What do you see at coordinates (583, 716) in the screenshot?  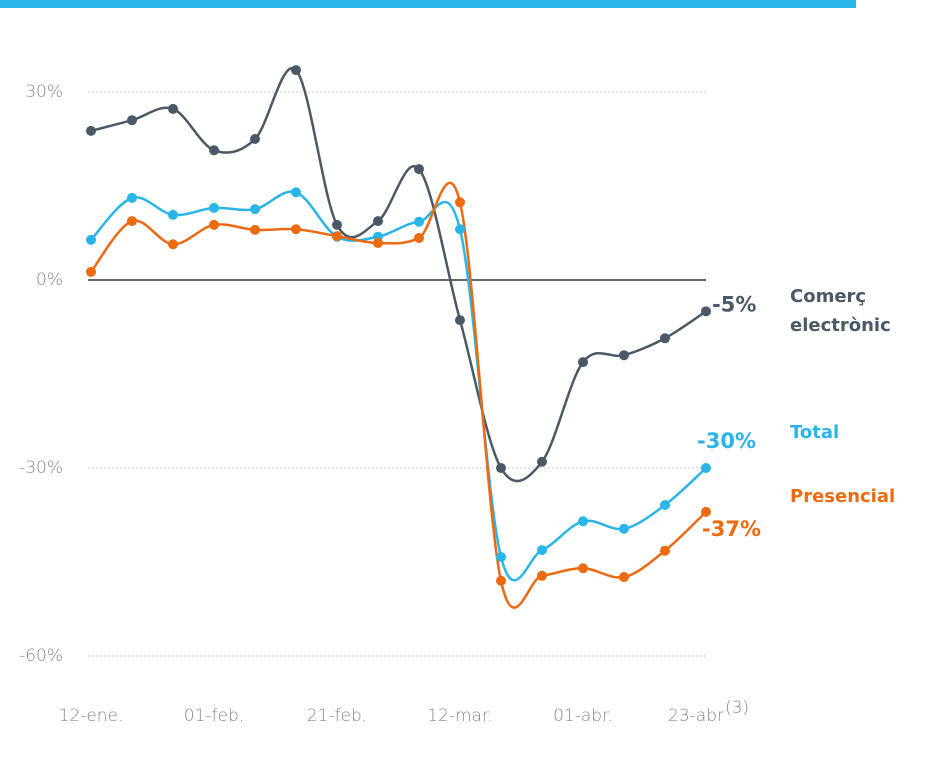 I see `x-tick-label: 01-abr.` at bounding box center [583, 716].